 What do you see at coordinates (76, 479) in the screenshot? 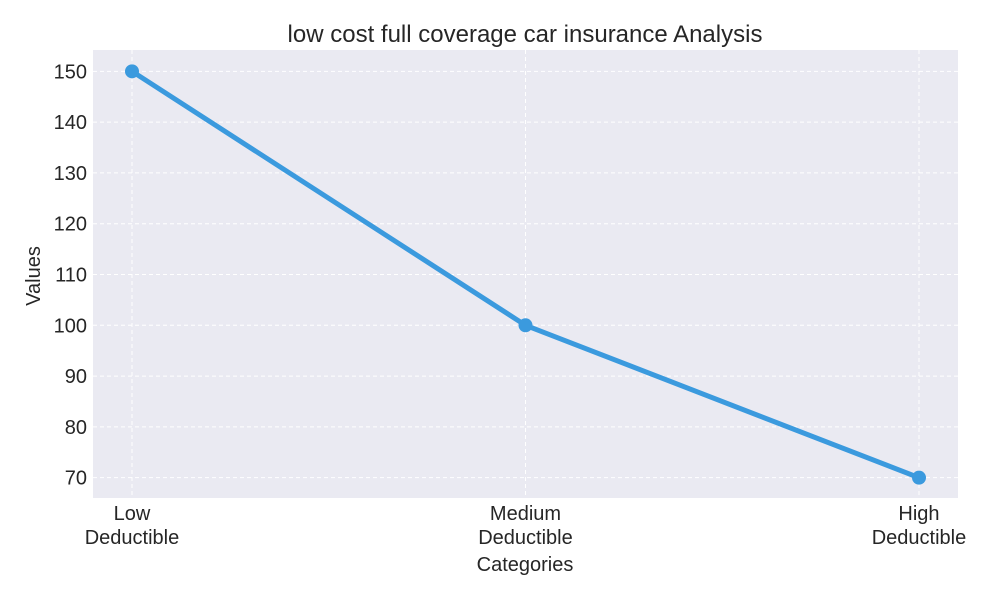
I see `y-tick-label: 70` at bounding box center [76, 479].